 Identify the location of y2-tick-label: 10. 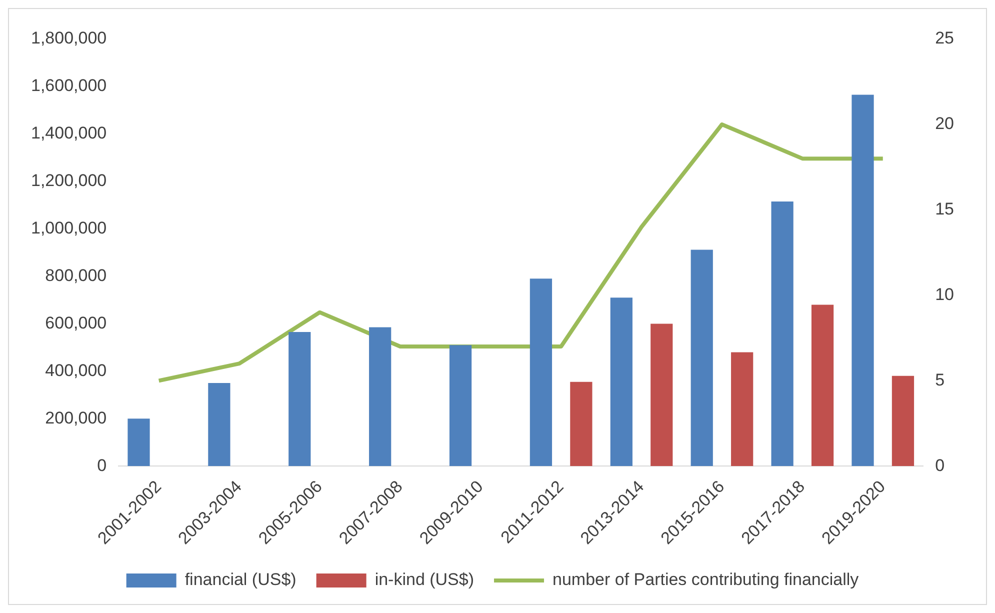
(944, 294).